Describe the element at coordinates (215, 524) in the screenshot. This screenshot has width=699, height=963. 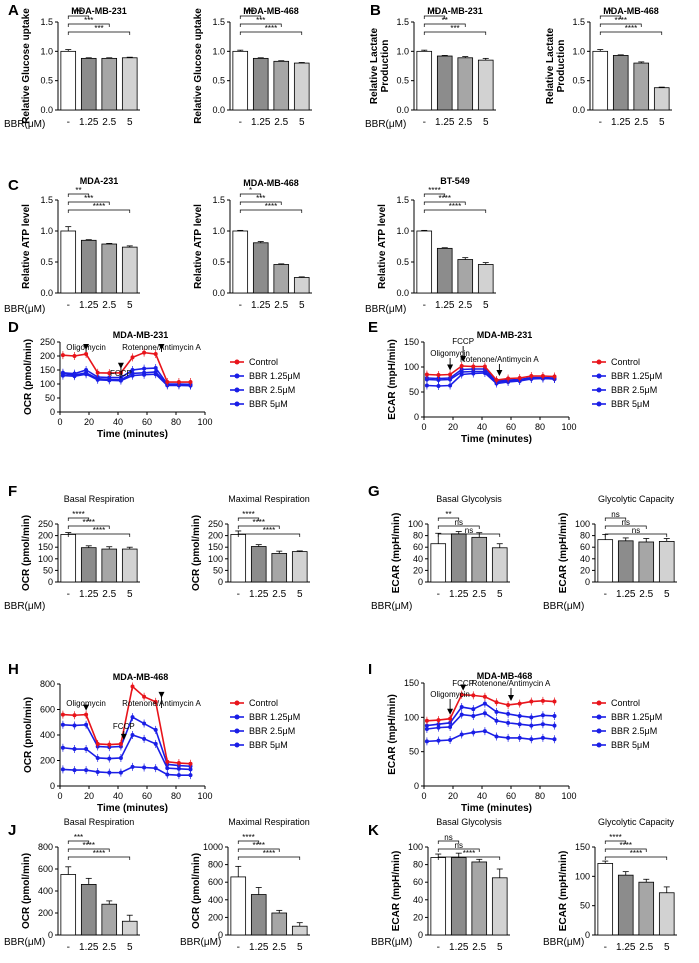
I see `y-tick-label: 250` at that location.